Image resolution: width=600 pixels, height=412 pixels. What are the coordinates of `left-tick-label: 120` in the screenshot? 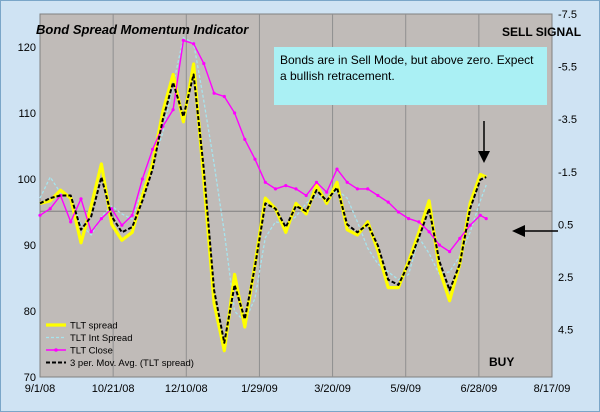 It's located at (27, 48).